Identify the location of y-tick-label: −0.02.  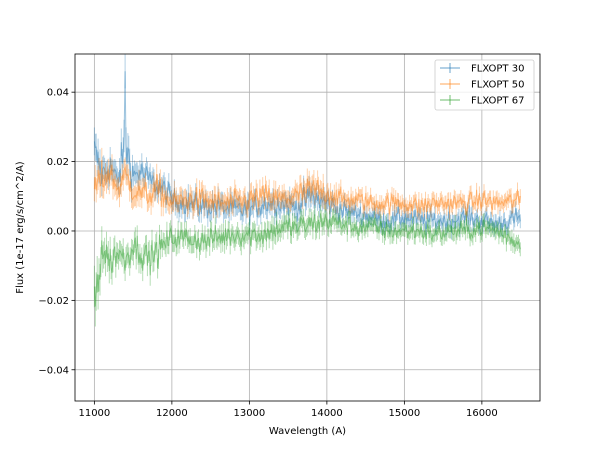
(53, 301).